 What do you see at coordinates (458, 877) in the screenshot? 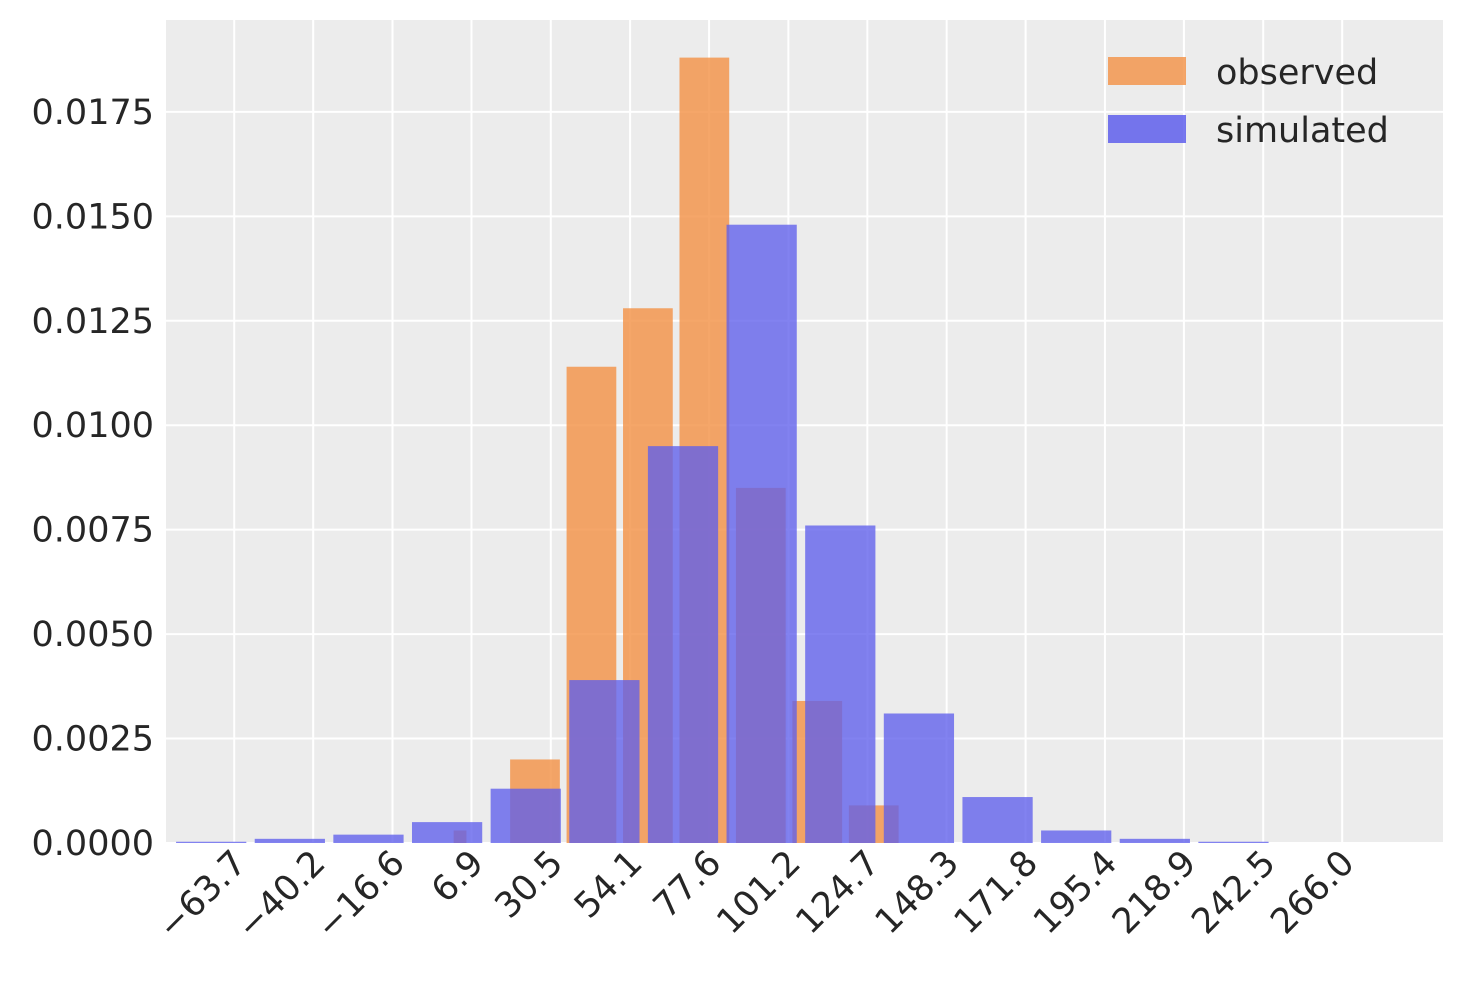
I see `x-tick-label: 6.9` at bounding box center [458, 877].